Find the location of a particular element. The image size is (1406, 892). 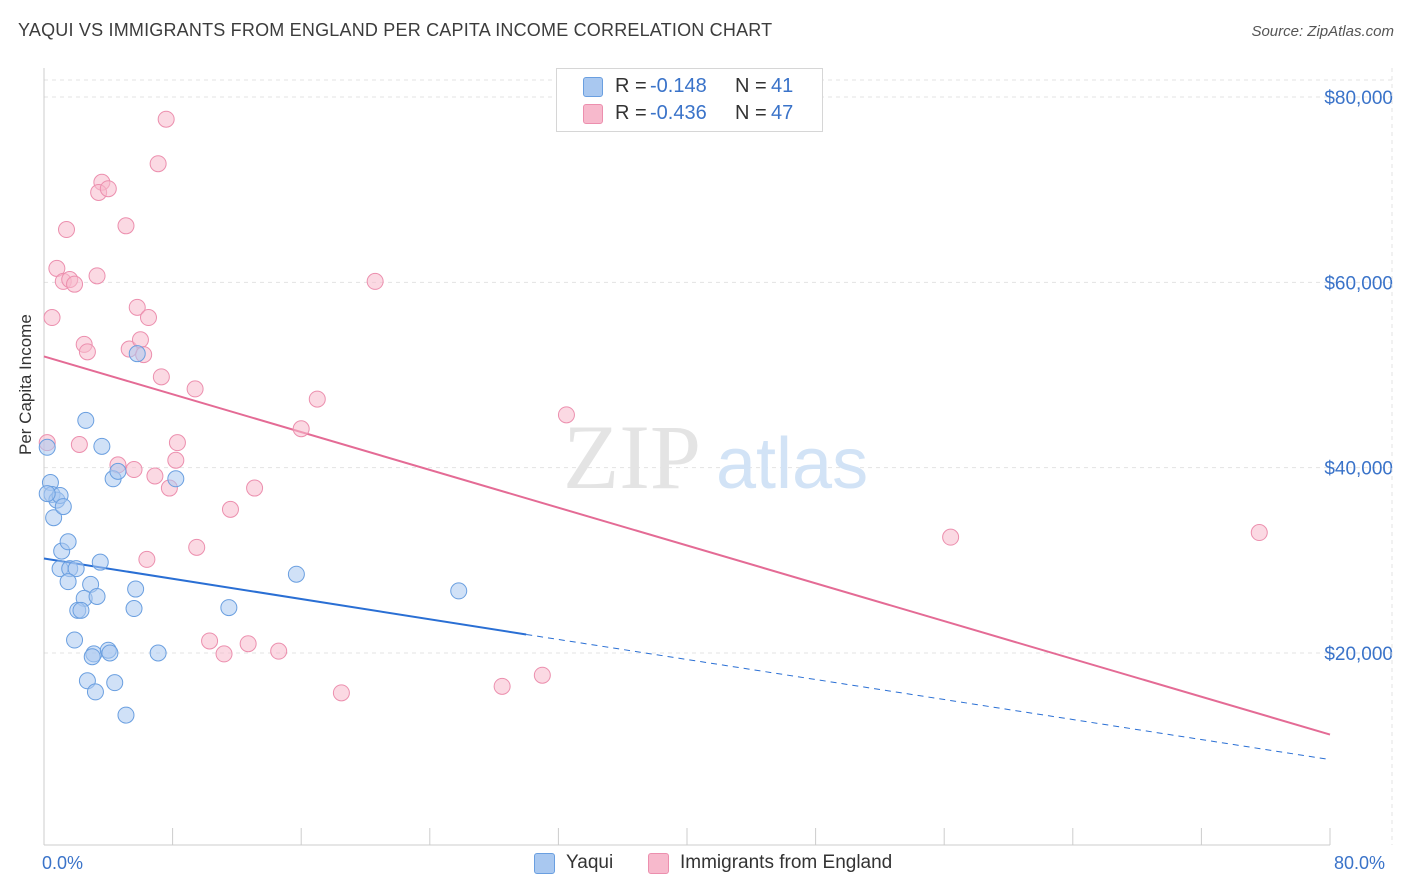

legend-row-yaqui: R = -0.148 N = 41 is located at coordinates (689, 87).